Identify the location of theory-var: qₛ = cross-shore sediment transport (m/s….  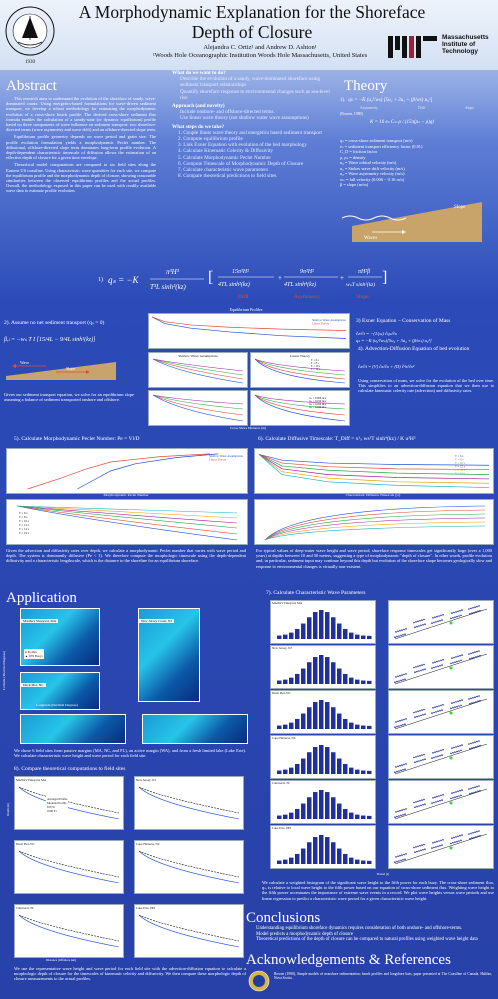
(376, 140).